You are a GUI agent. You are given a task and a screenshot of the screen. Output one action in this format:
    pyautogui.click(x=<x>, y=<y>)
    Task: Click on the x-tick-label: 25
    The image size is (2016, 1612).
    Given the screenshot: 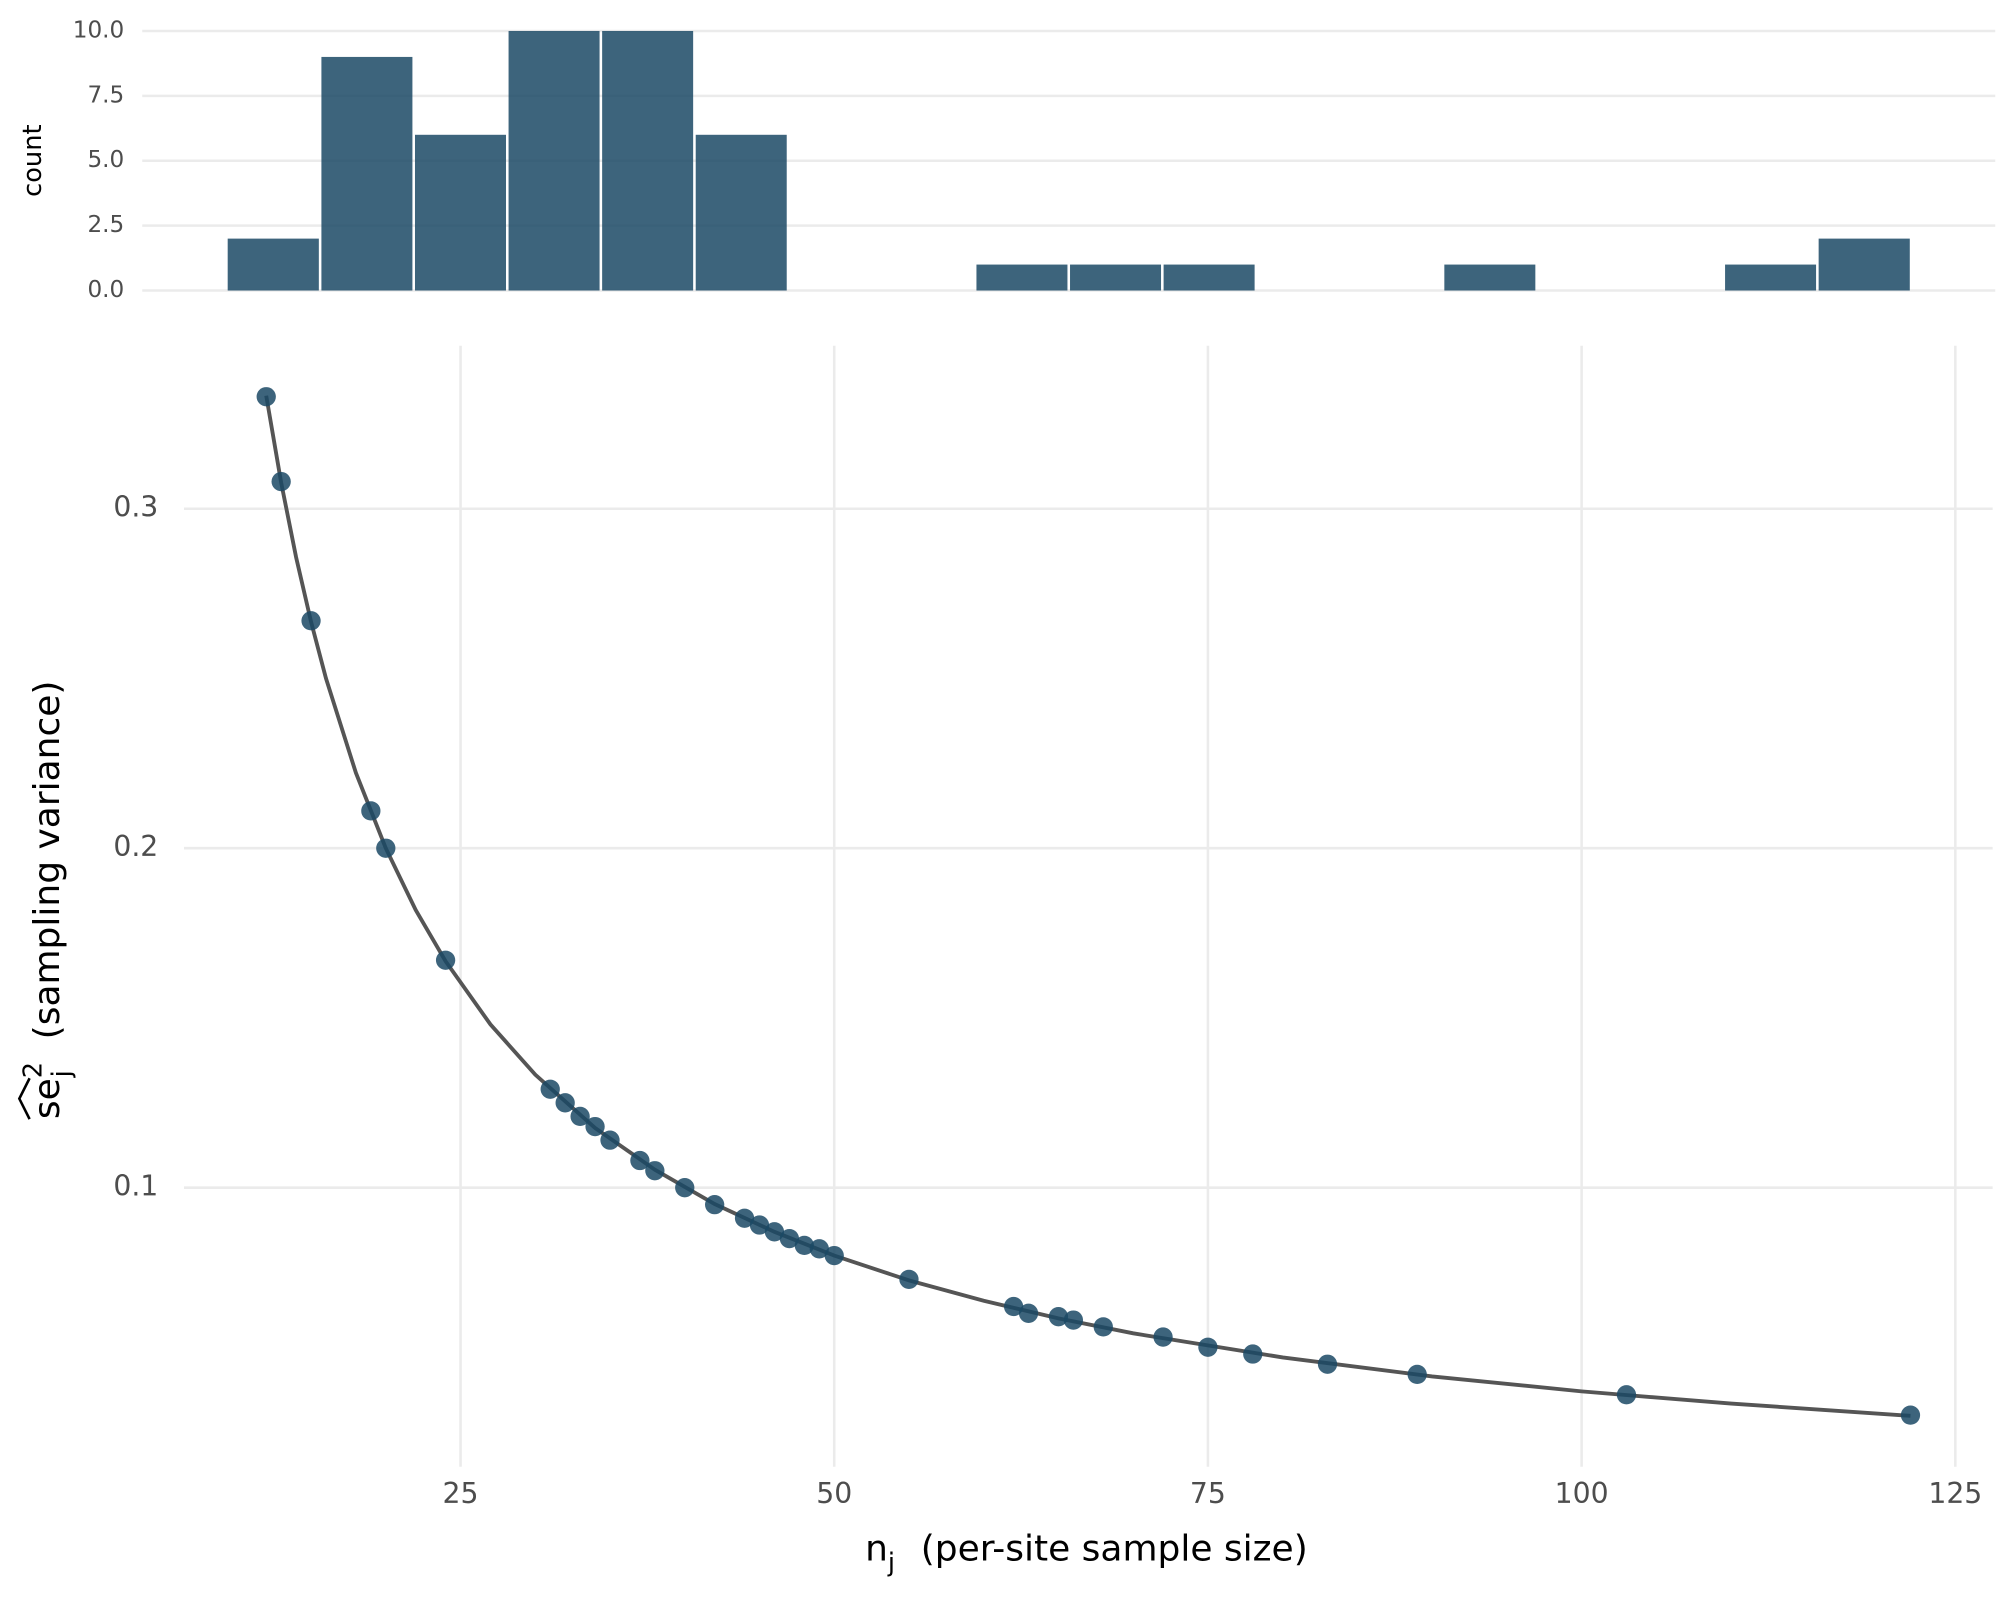 What is the action you would take?
    pyautogui.click(x=461, y=1493)
    